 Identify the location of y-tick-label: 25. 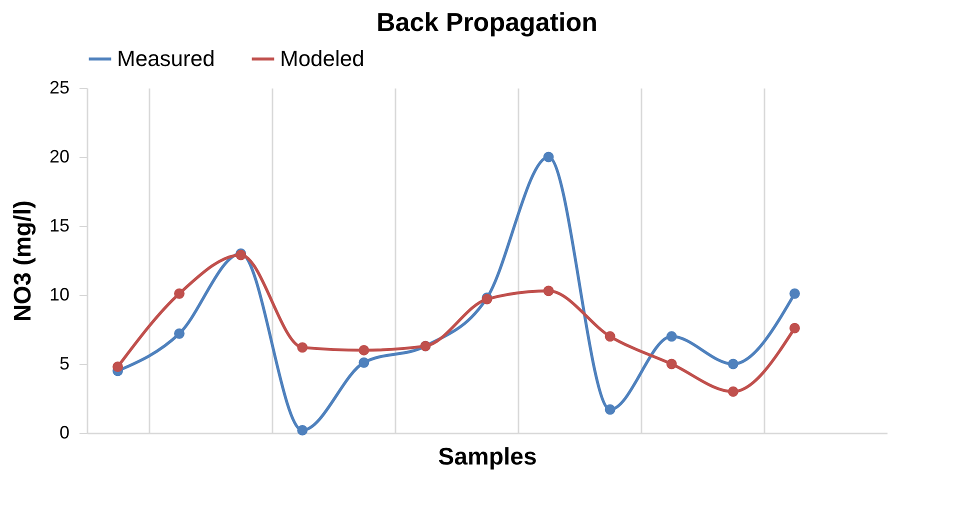
(59, 88).